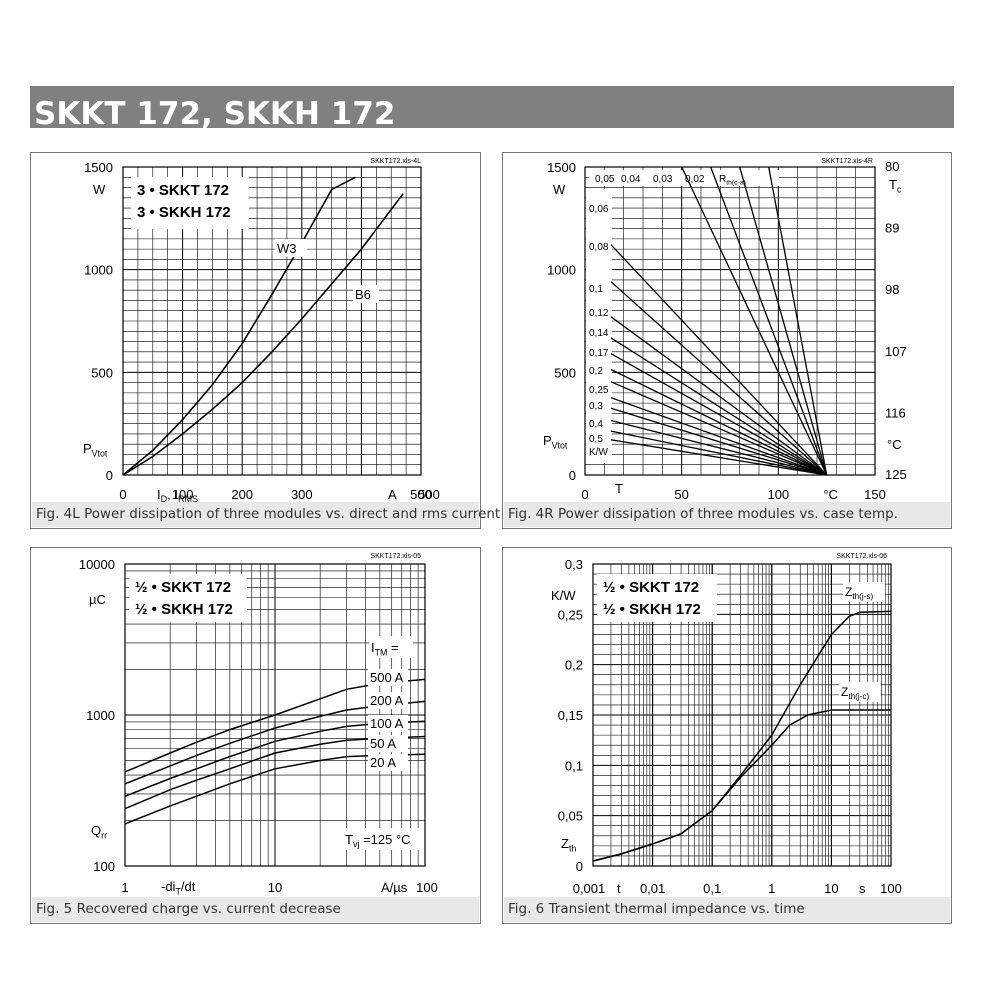 The image size is (1000, 1000). I want to click on right-axis-unit: °C, so click(894, 444).